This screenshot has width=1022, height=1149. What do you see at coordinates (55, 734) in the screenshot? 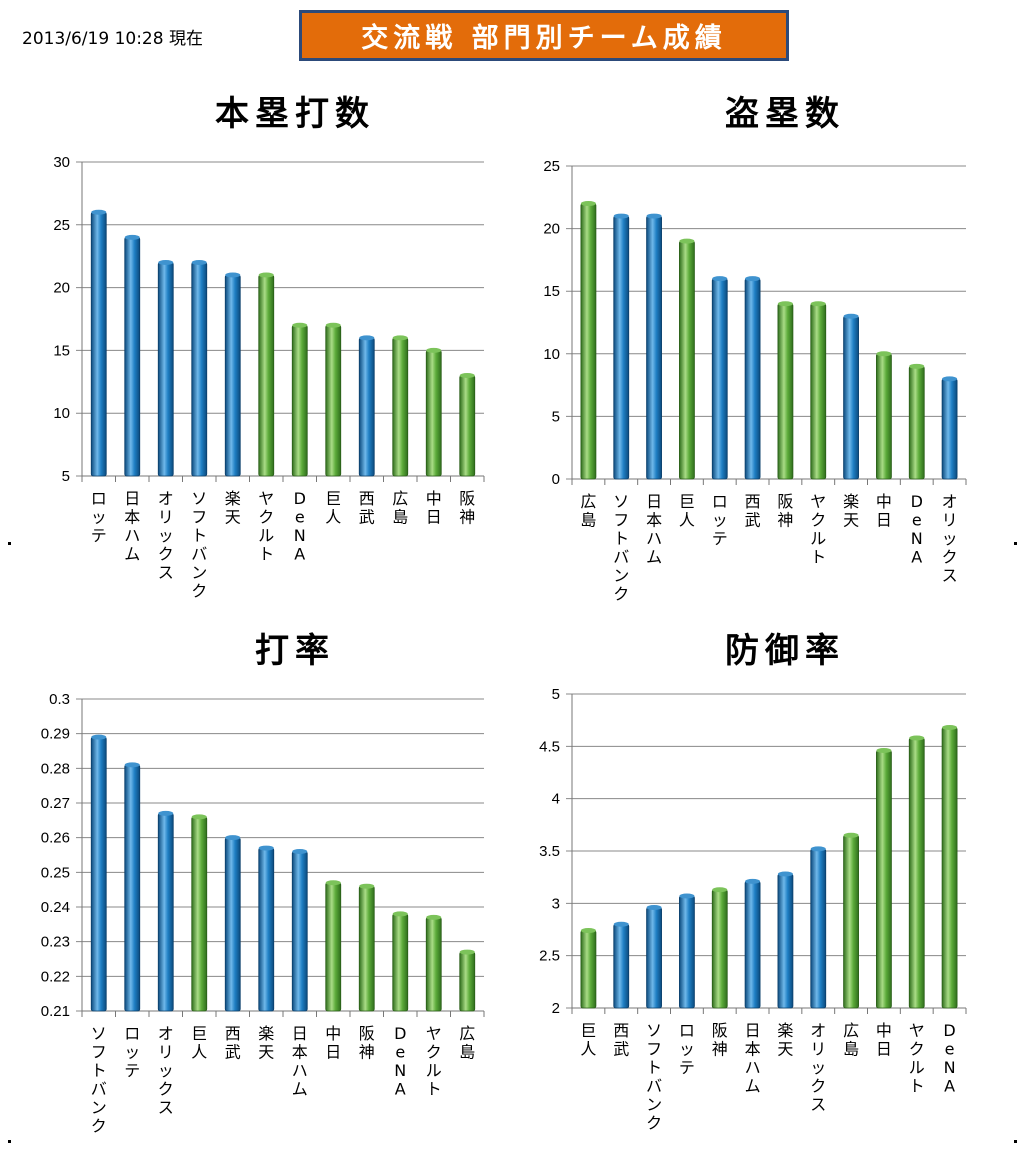
I see `y-tick-label: 0.29` at bounding box center [55, 734].